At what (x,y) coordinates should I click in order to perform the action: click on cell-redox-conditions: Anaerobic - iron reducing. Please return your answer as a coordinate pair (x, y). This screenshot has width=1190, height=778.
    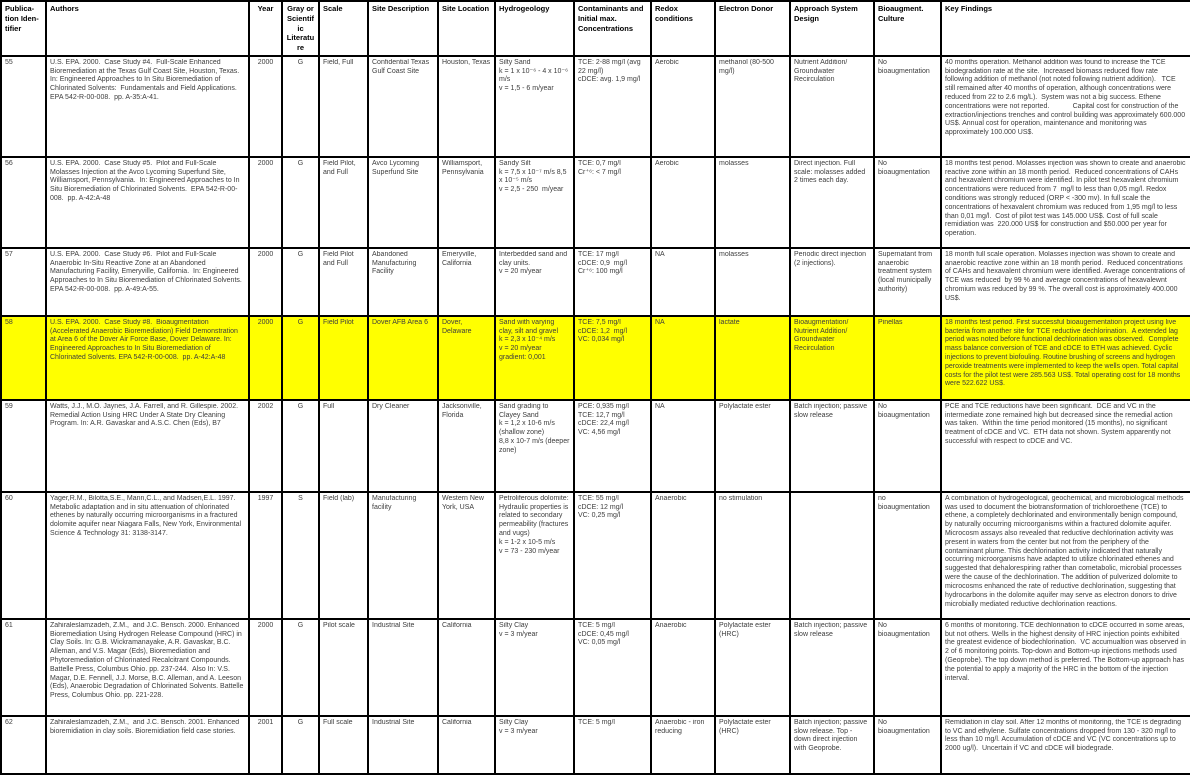
    Looking at the image, I should click on (683, 744).